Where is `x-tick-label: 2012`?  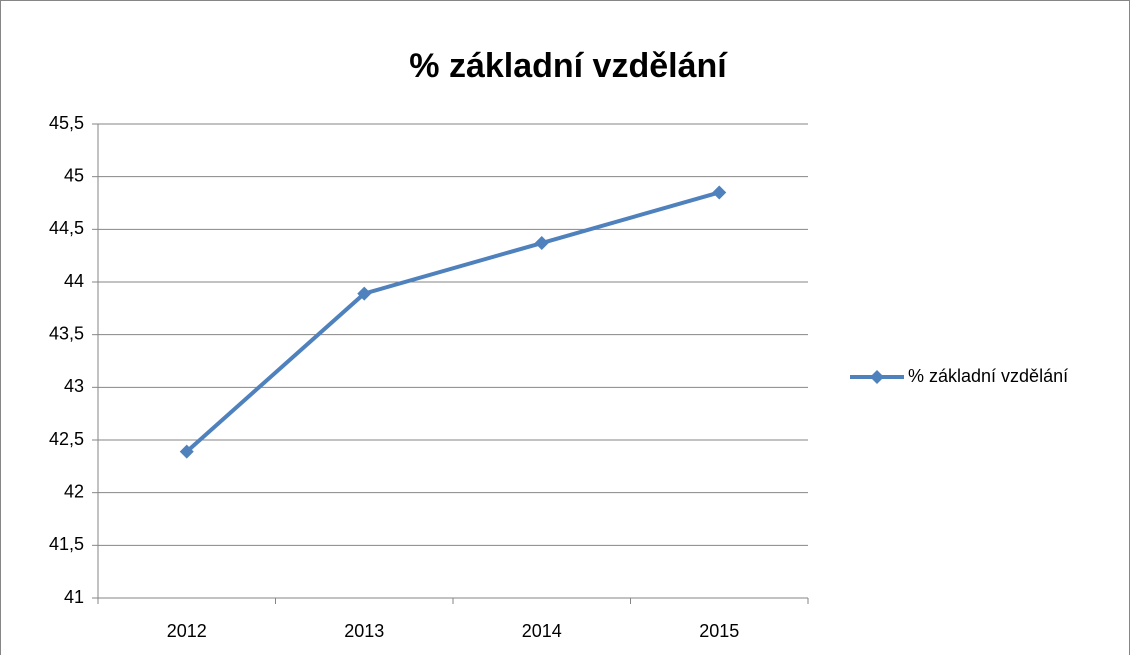 x-tick-label: 2012 is located at coordinates (187, 631).